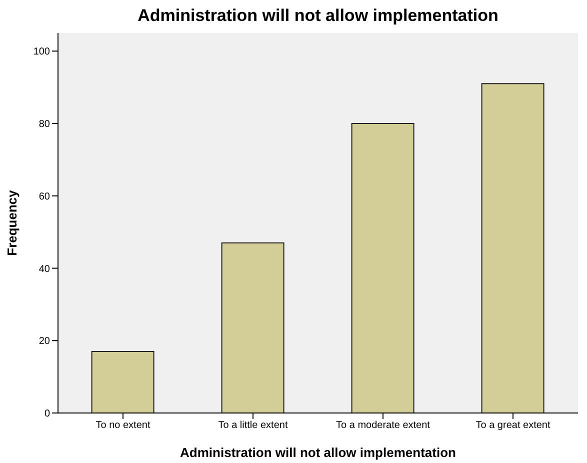 This screenshot has width=587, height=463. Describe the element at coordinates (47, 414) in the screenshot. I see `y-tick-label: 0` at that location.